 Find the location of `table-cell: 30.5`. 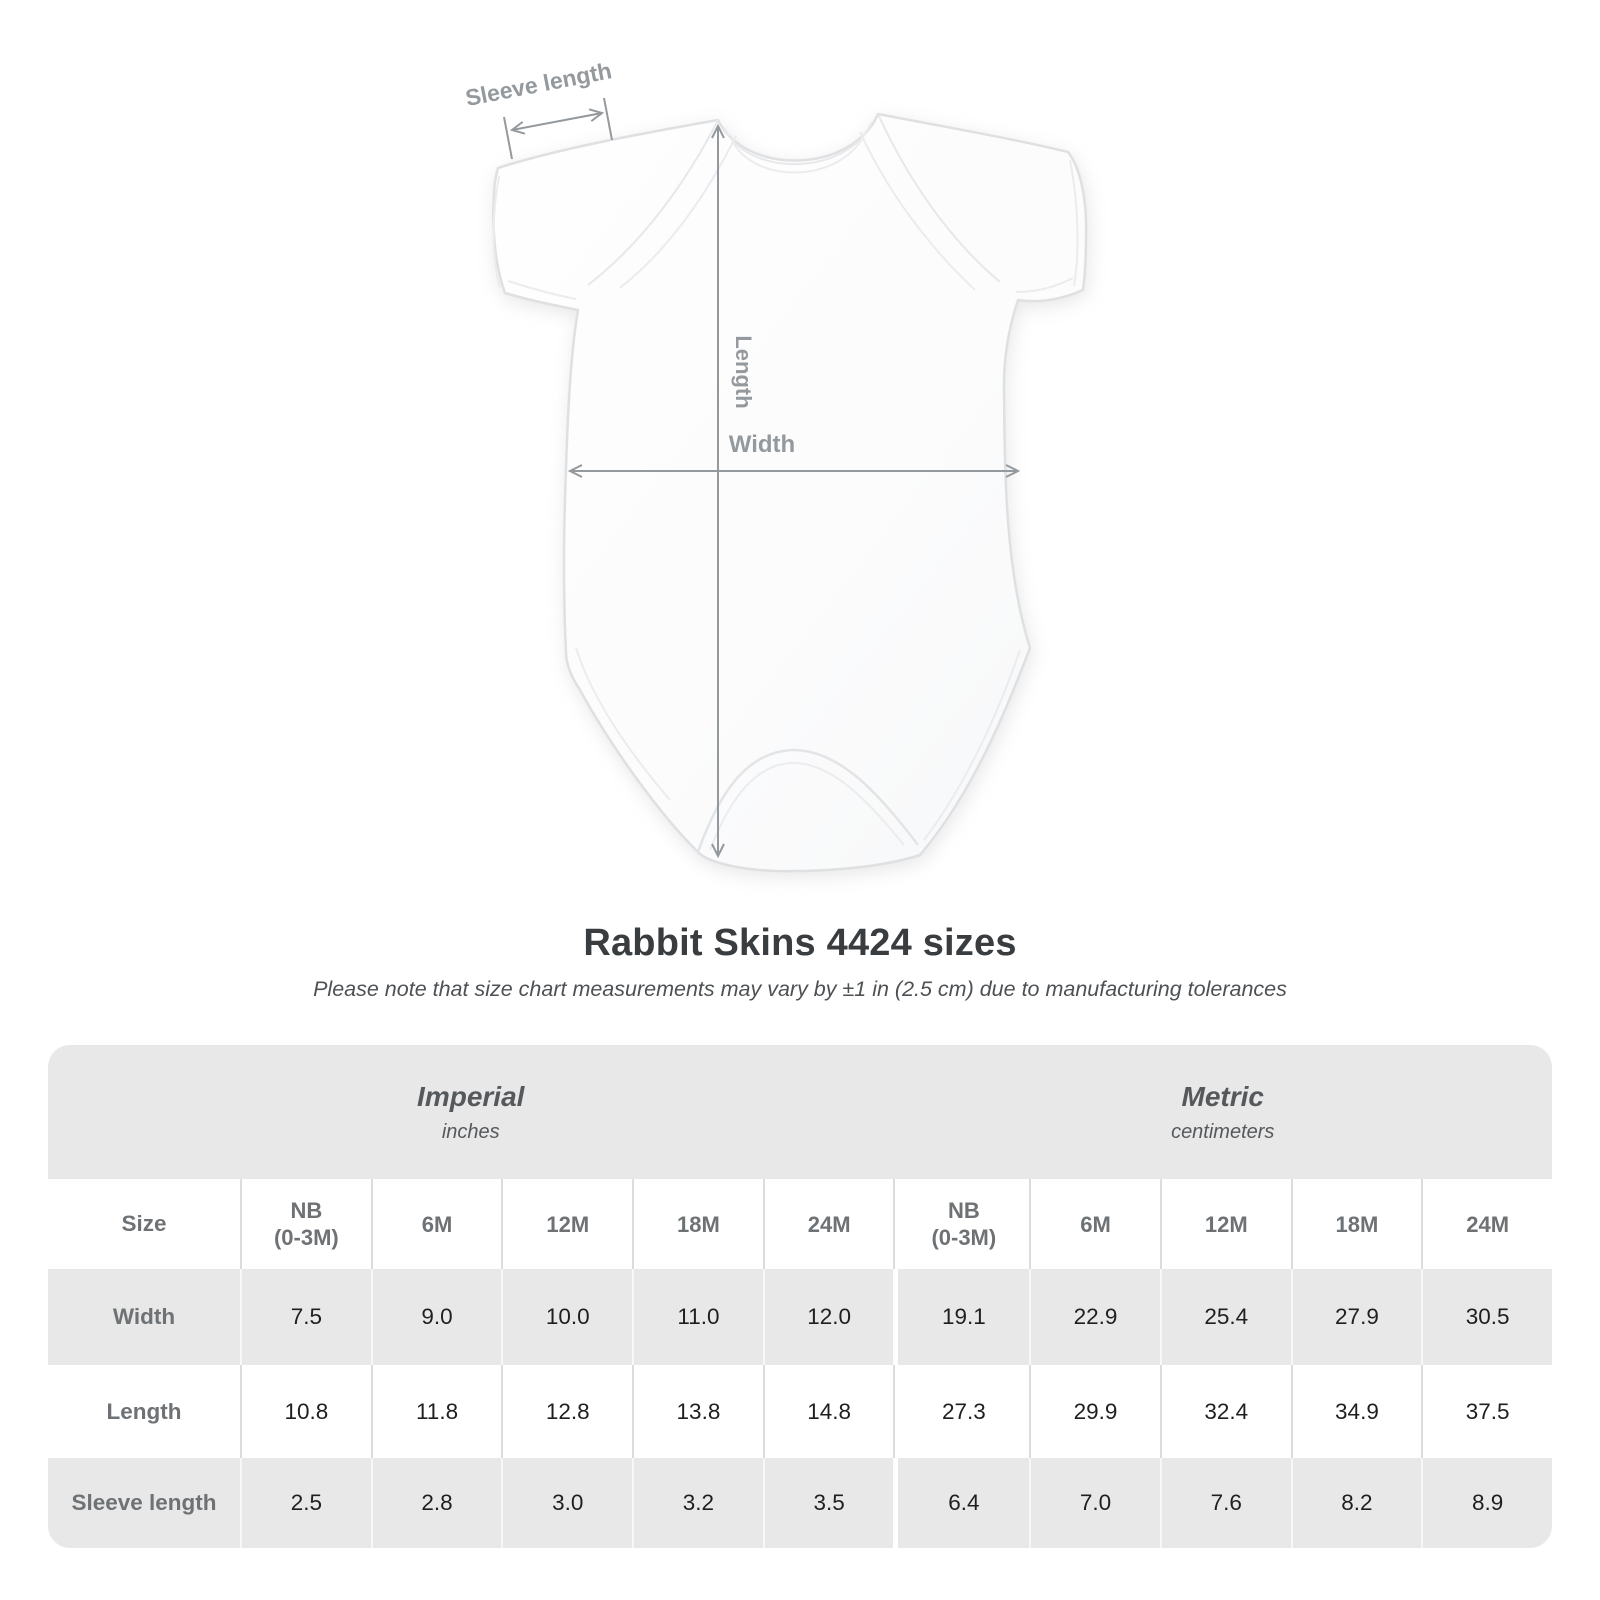

table-cell: 30.5 is located at coordinates (1486, 1317).